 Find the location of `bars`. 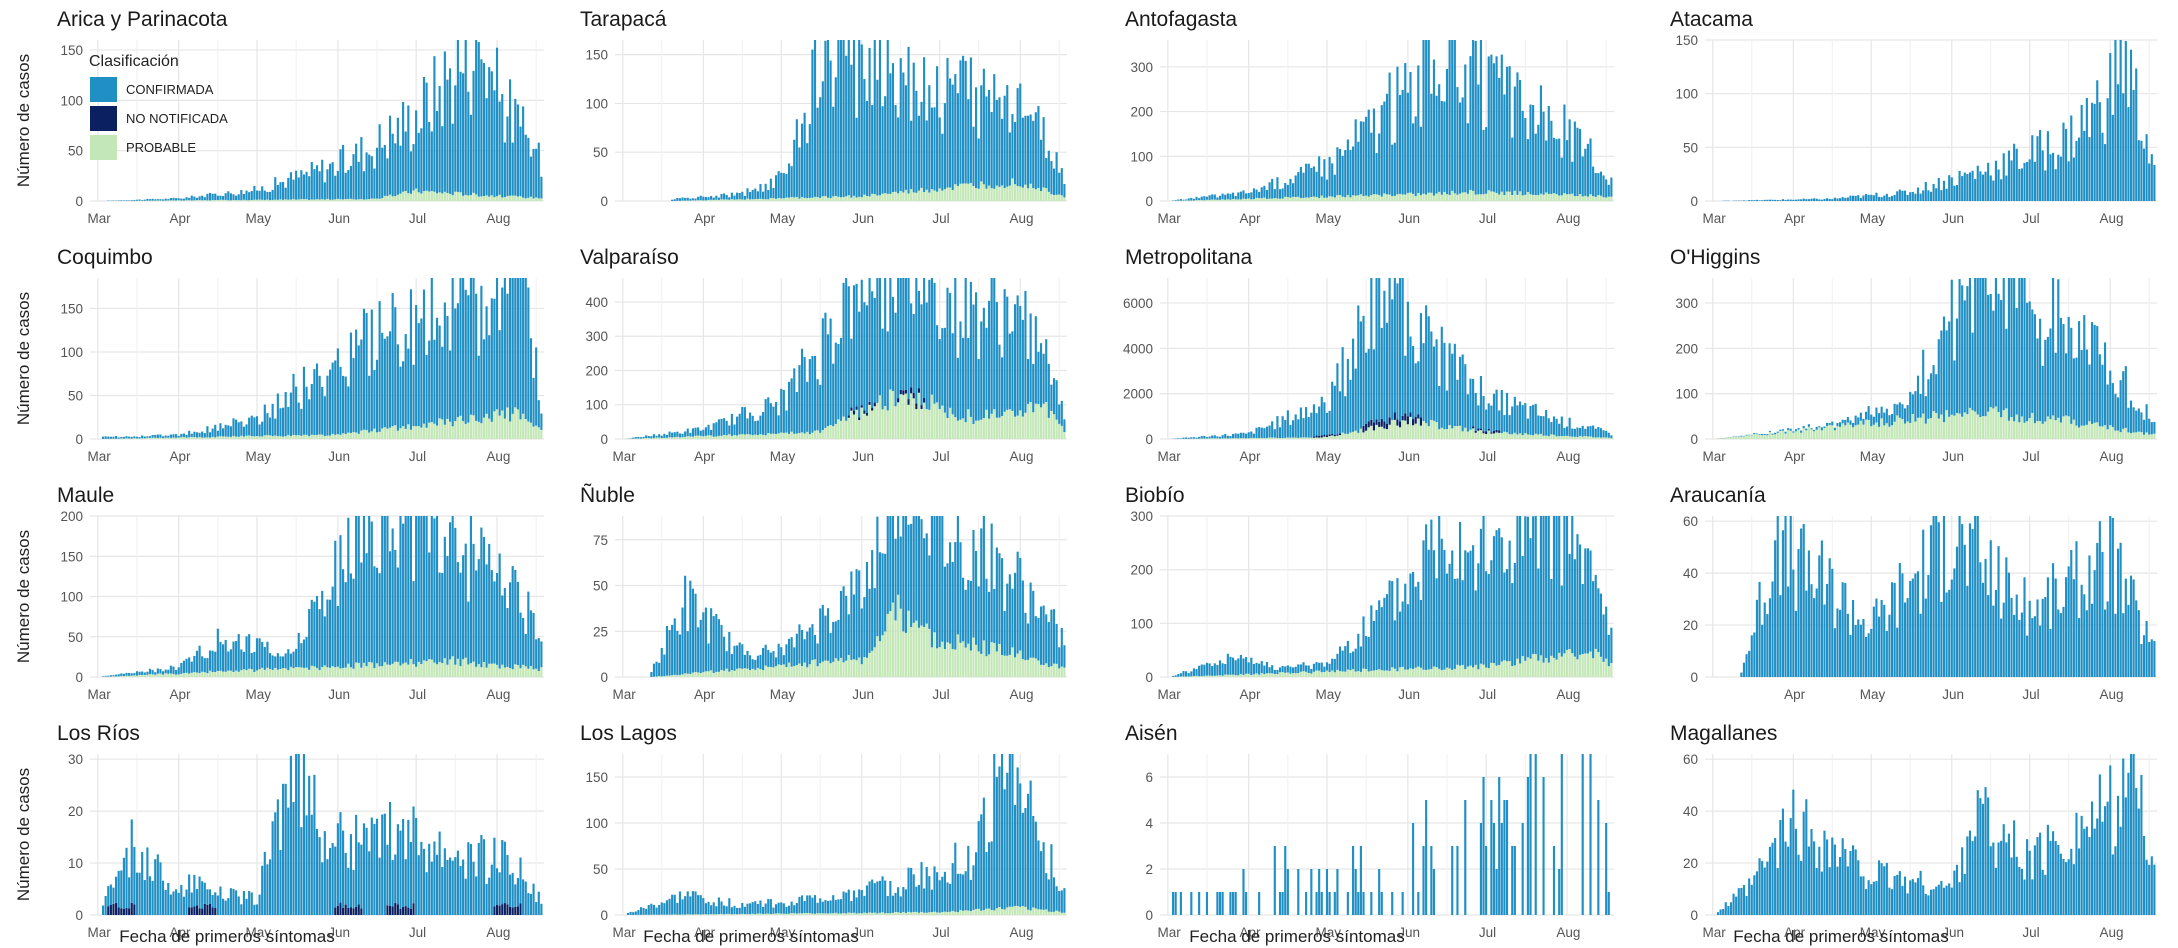

bars is located at coordinates (1936, 358).